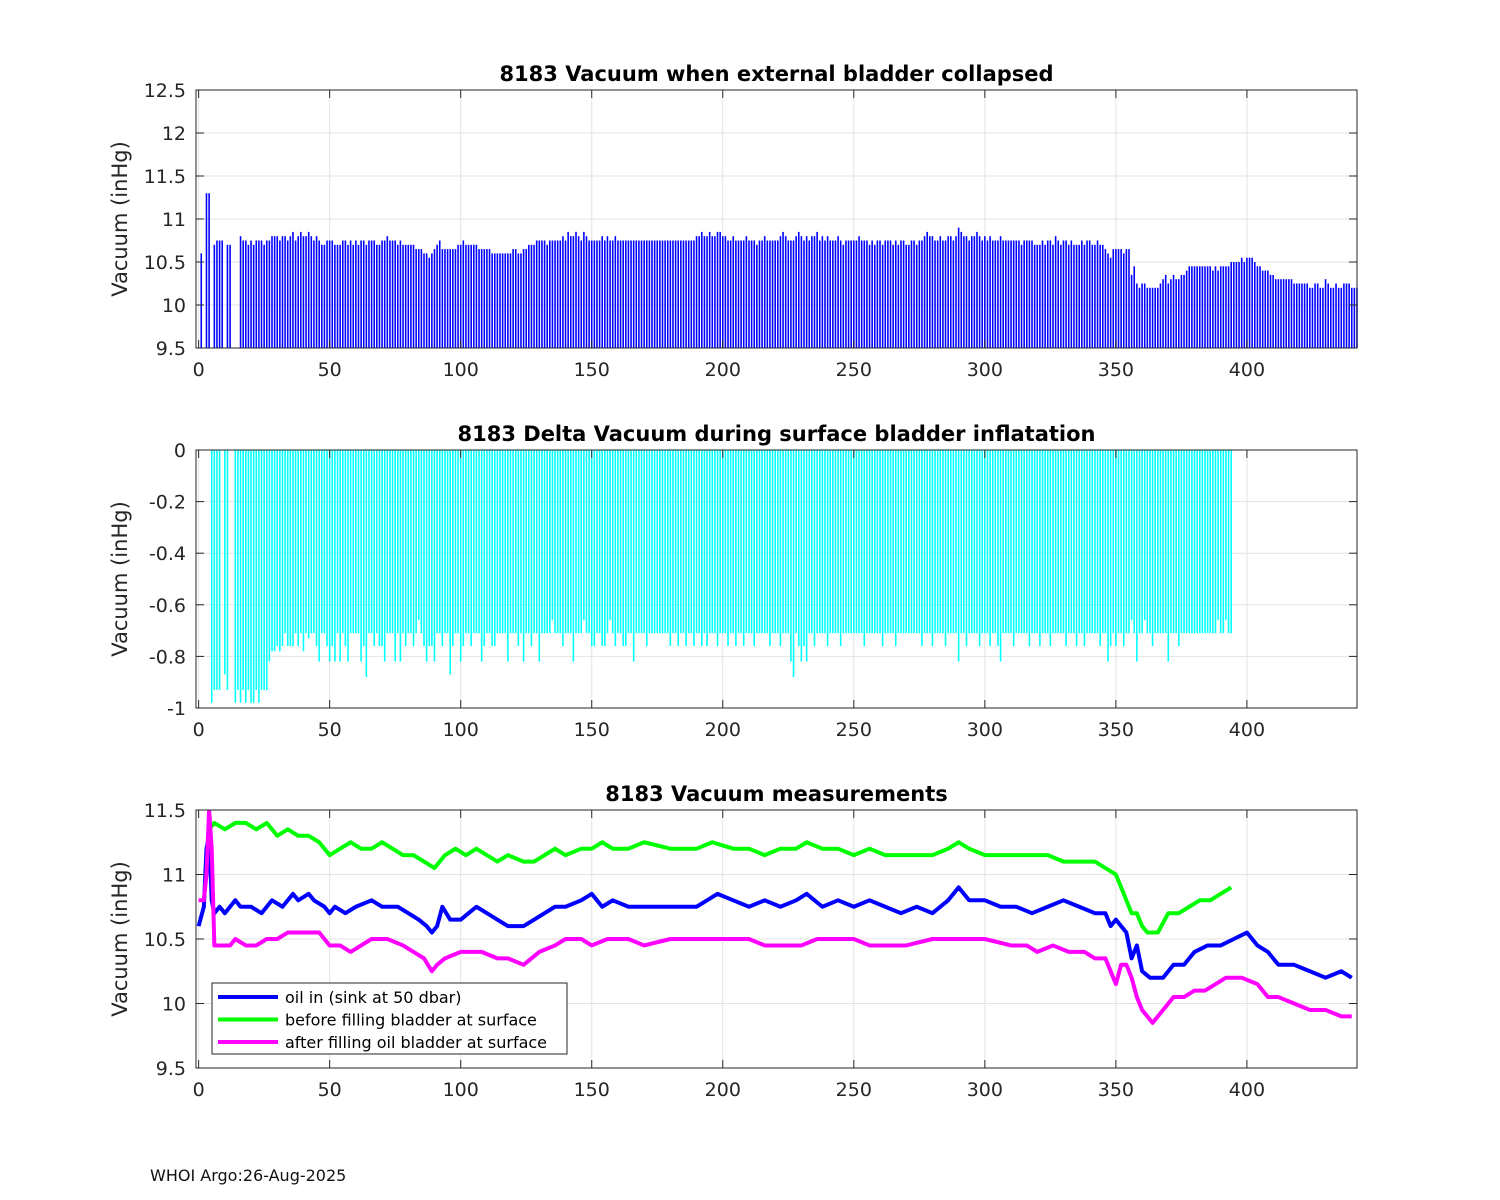 The image size is (1500, 1200). Describe the element at coordinates (985, 370) in the screenshot. I see `x-tick-label: 300` at that location.